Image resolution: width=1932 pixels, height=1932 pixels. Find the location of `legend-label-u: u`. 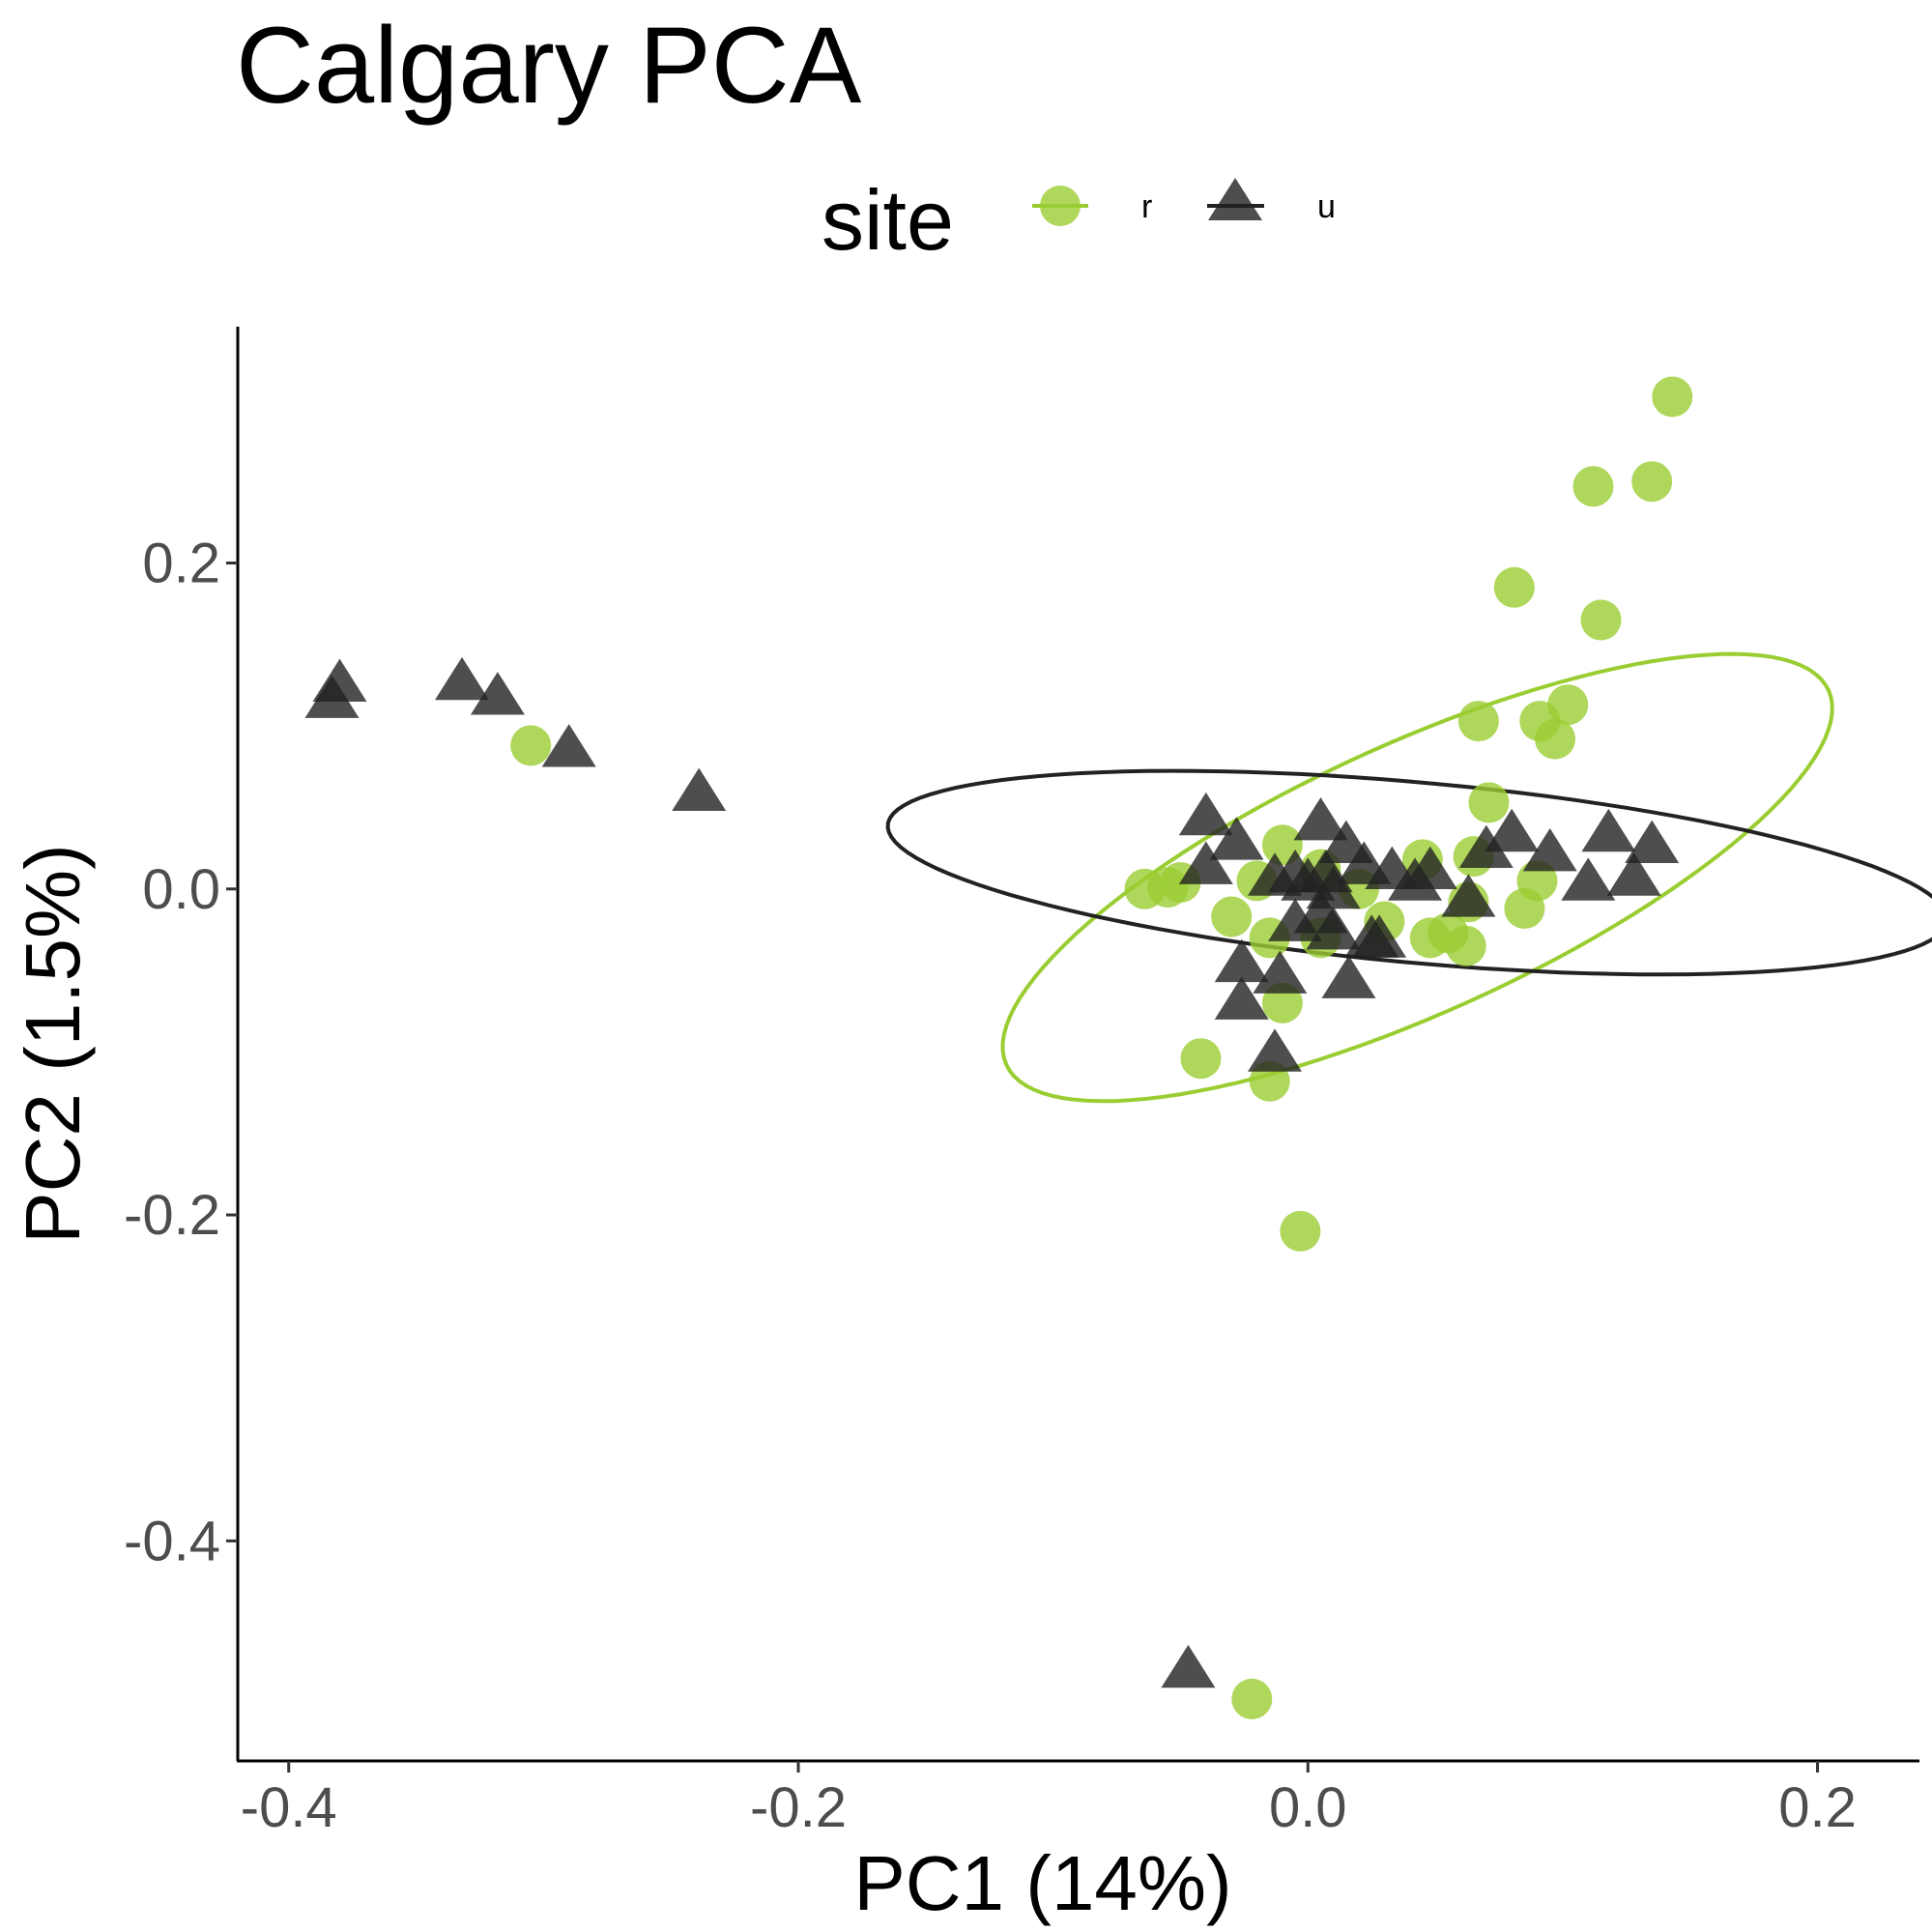

legend-label-u: u is located at coordinates (1326, 206).